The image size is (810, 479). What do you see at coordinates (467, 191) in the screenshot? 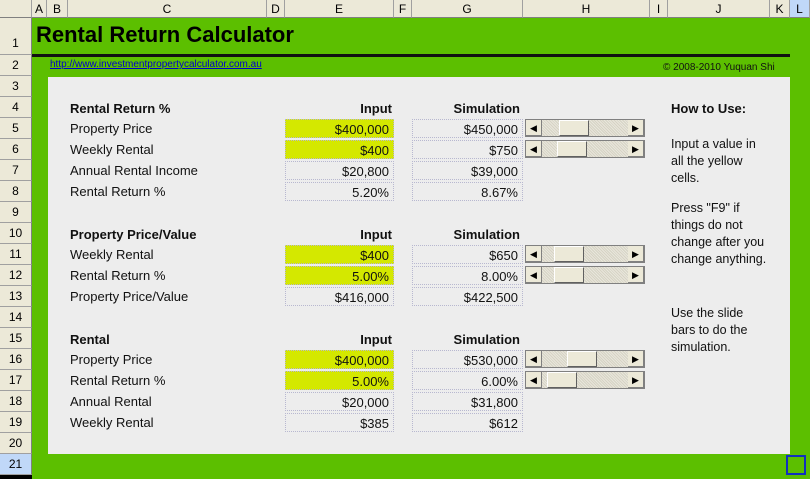
I see `simulation-cell: 8.67%` at bounding box center [467, 191].